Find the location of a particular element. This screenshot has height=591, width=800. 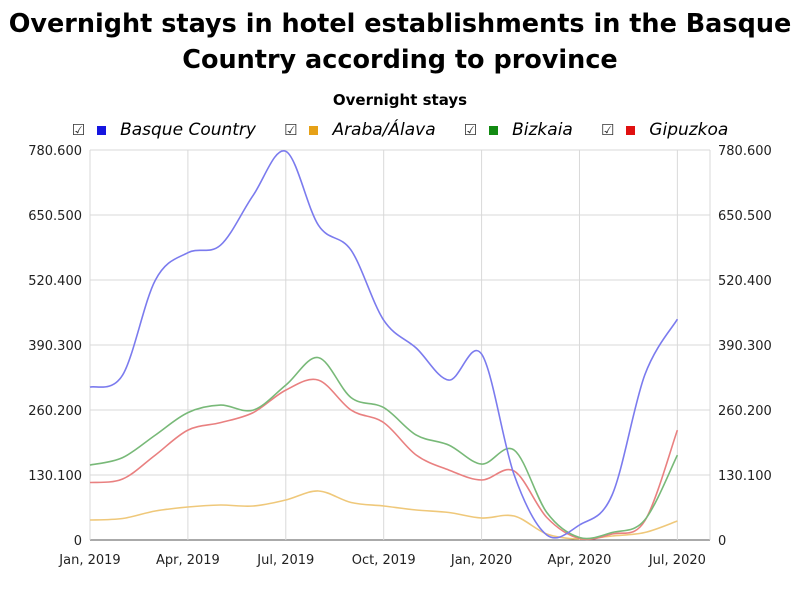

legend-item-basque-country: ☑ Basque Country is located at coordinates (164, 130).